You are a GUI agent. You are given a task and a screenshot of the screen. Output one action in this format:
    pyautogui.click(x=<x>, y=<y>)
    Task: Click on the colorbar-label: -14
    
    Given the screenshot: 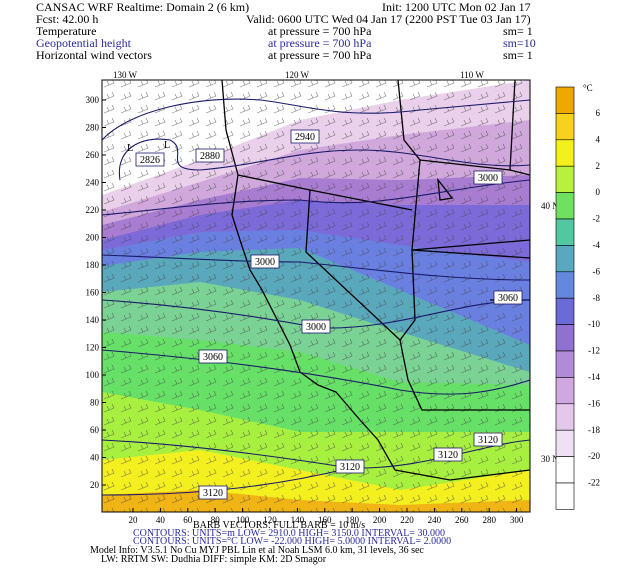 What is the action you would take?
    pyautogui.click(x=594, y=377)
    